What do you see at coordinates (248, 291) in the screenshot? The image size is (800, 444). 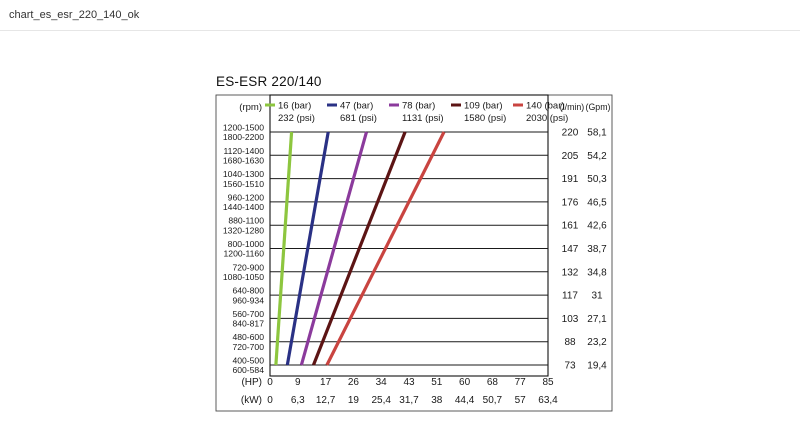 I see `rpm-range-label: 640-800` at bounding box center [248, 291].